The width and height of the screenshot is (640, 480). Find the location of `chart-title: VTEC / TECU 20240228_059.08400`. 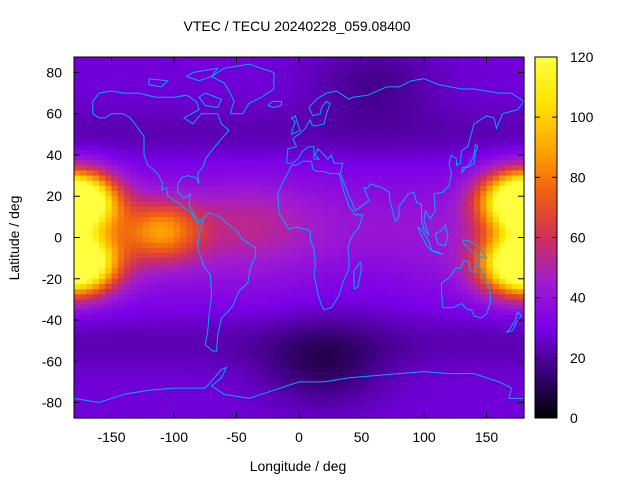

chart-title: VTEC / TECU 20240228_059.08400 is located at coordinates (296, 26).